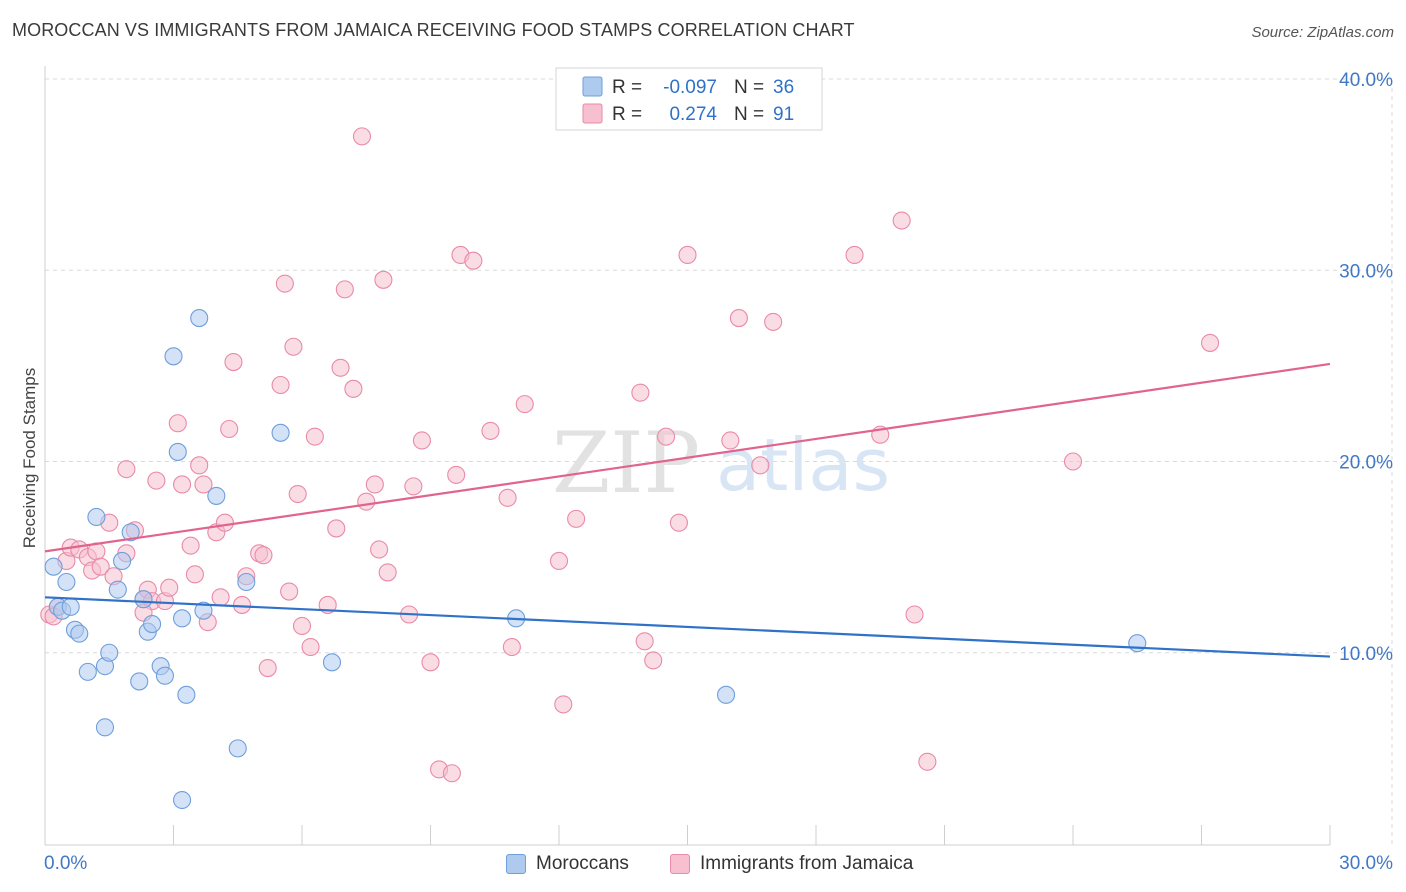 Image resolution: width=1406 pixels, height=892 pixels. What do you see at coordinates (680, 864) in the screenshot?
I see `legend-swatch-jamaica` at bounding box center [680, 864].